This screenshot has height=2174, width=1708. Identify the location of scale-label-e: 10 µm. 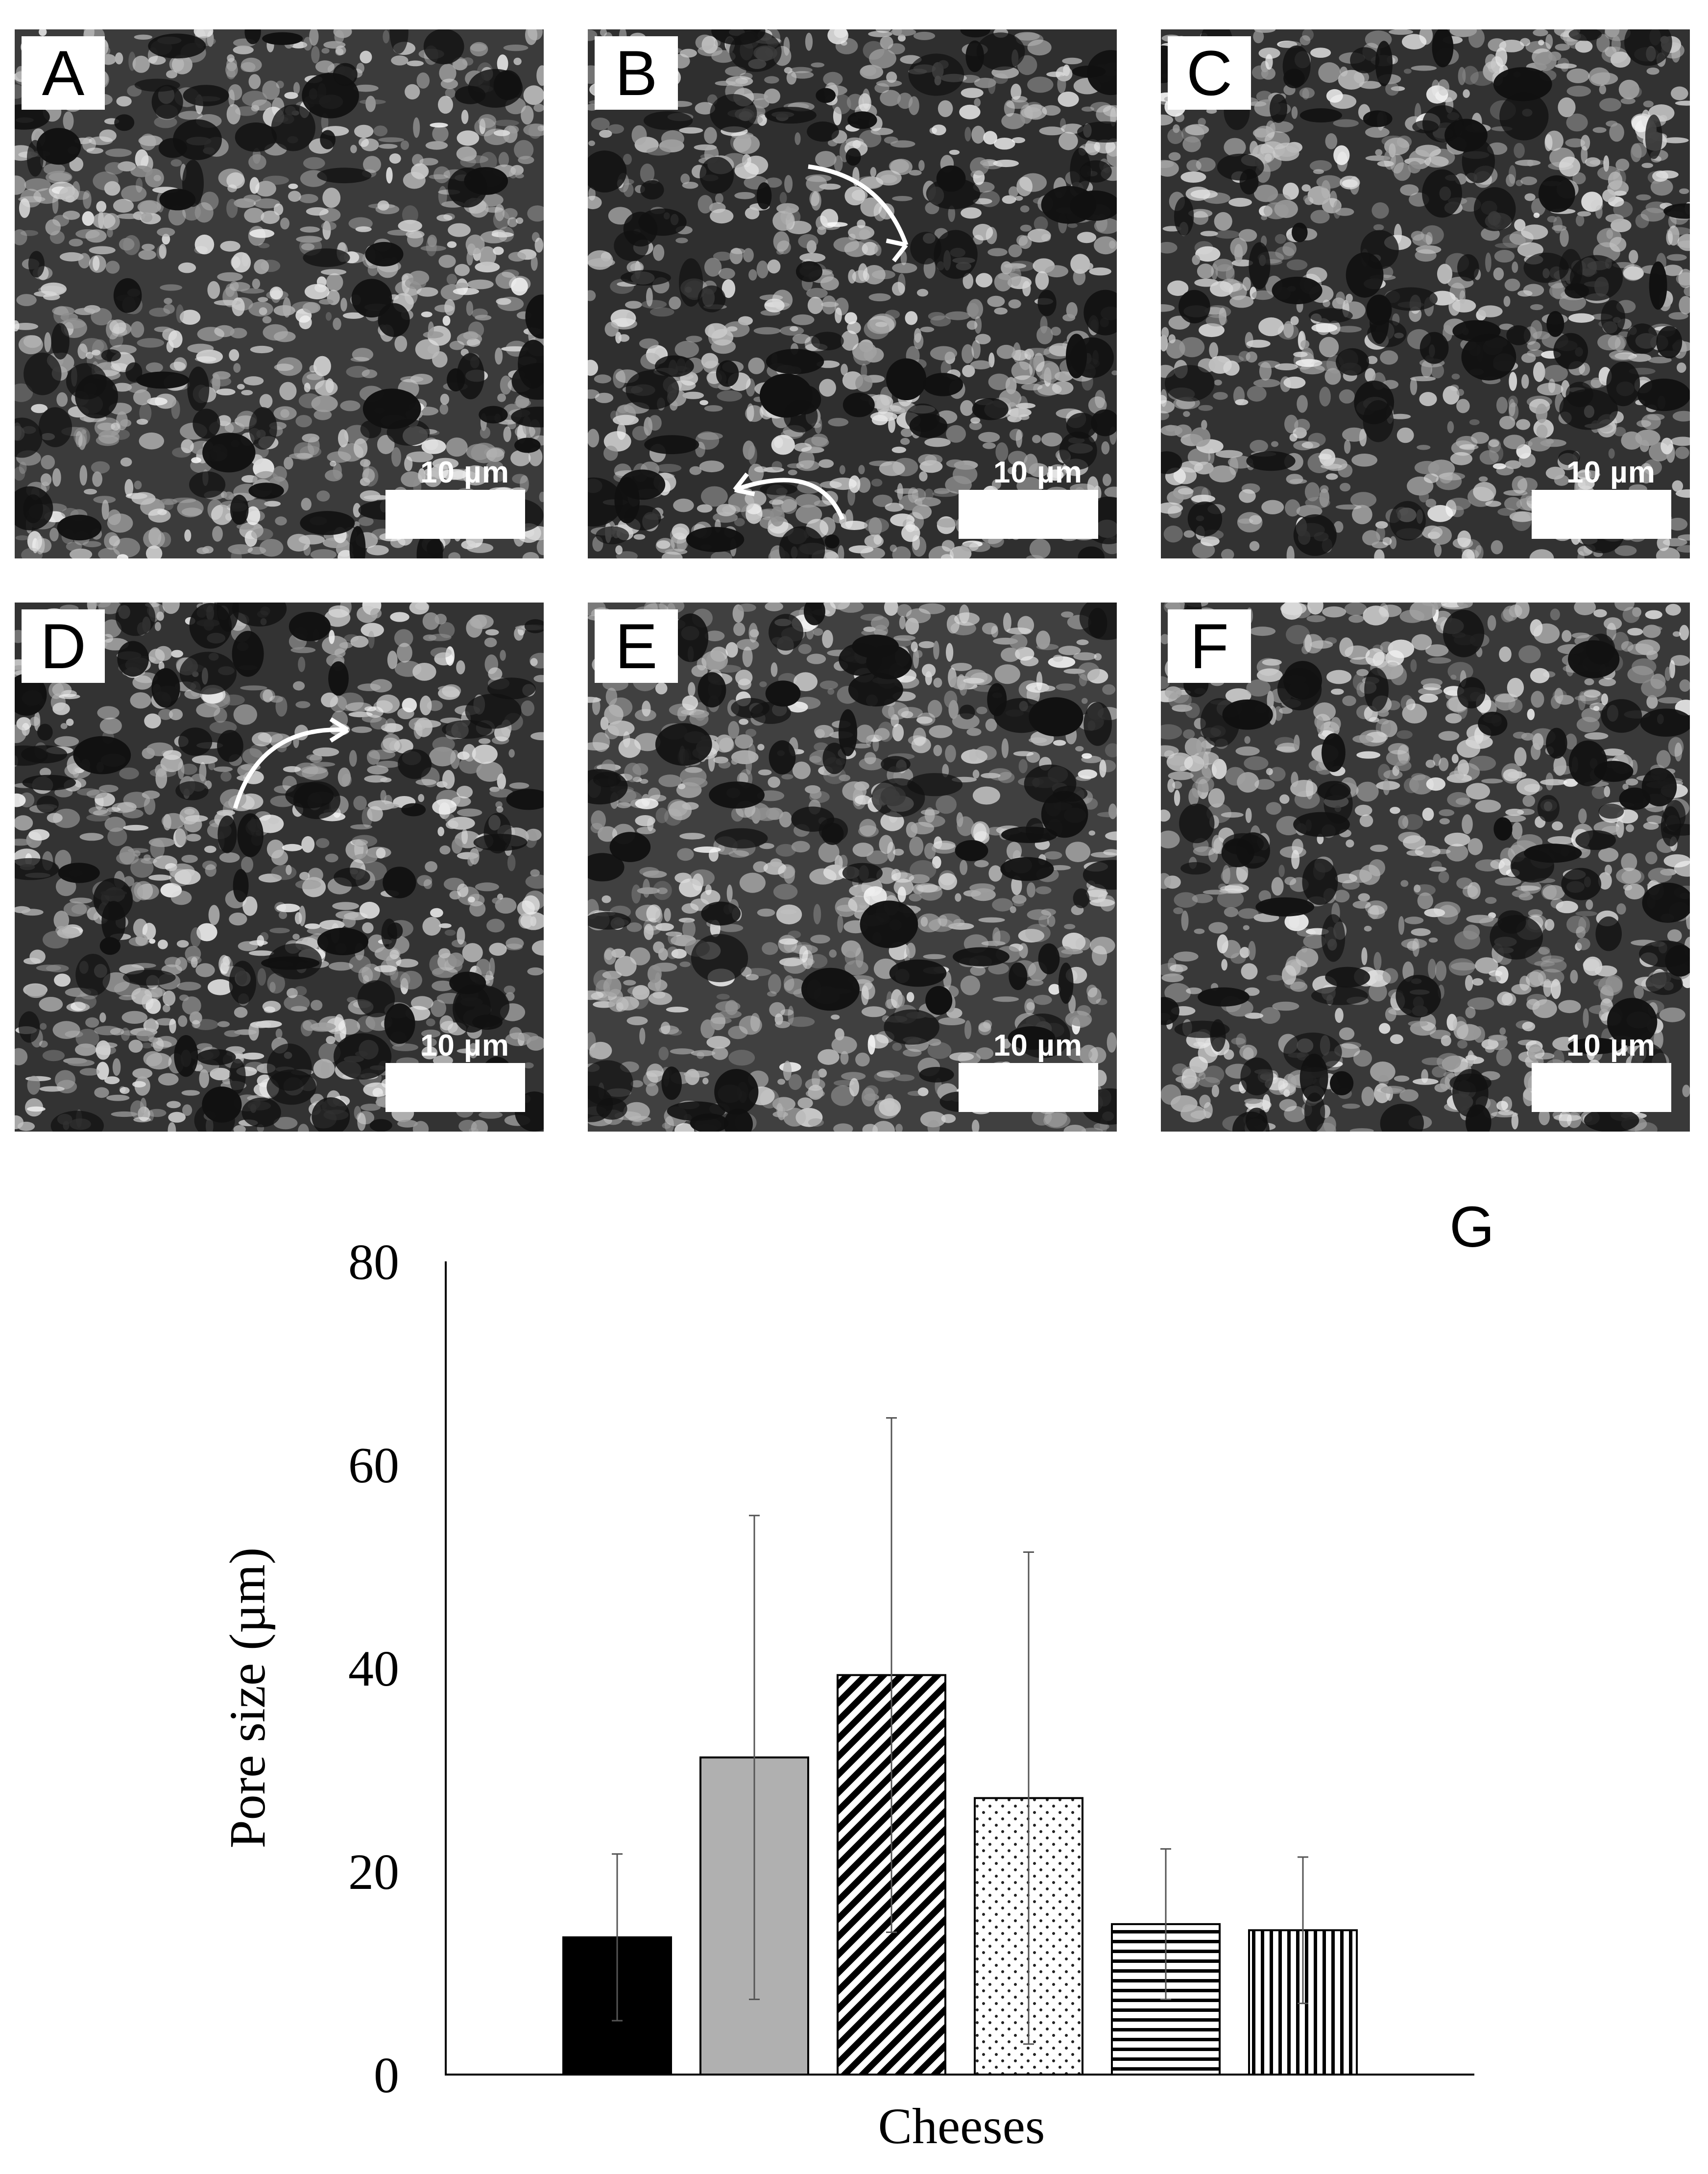
(1038, 1046).